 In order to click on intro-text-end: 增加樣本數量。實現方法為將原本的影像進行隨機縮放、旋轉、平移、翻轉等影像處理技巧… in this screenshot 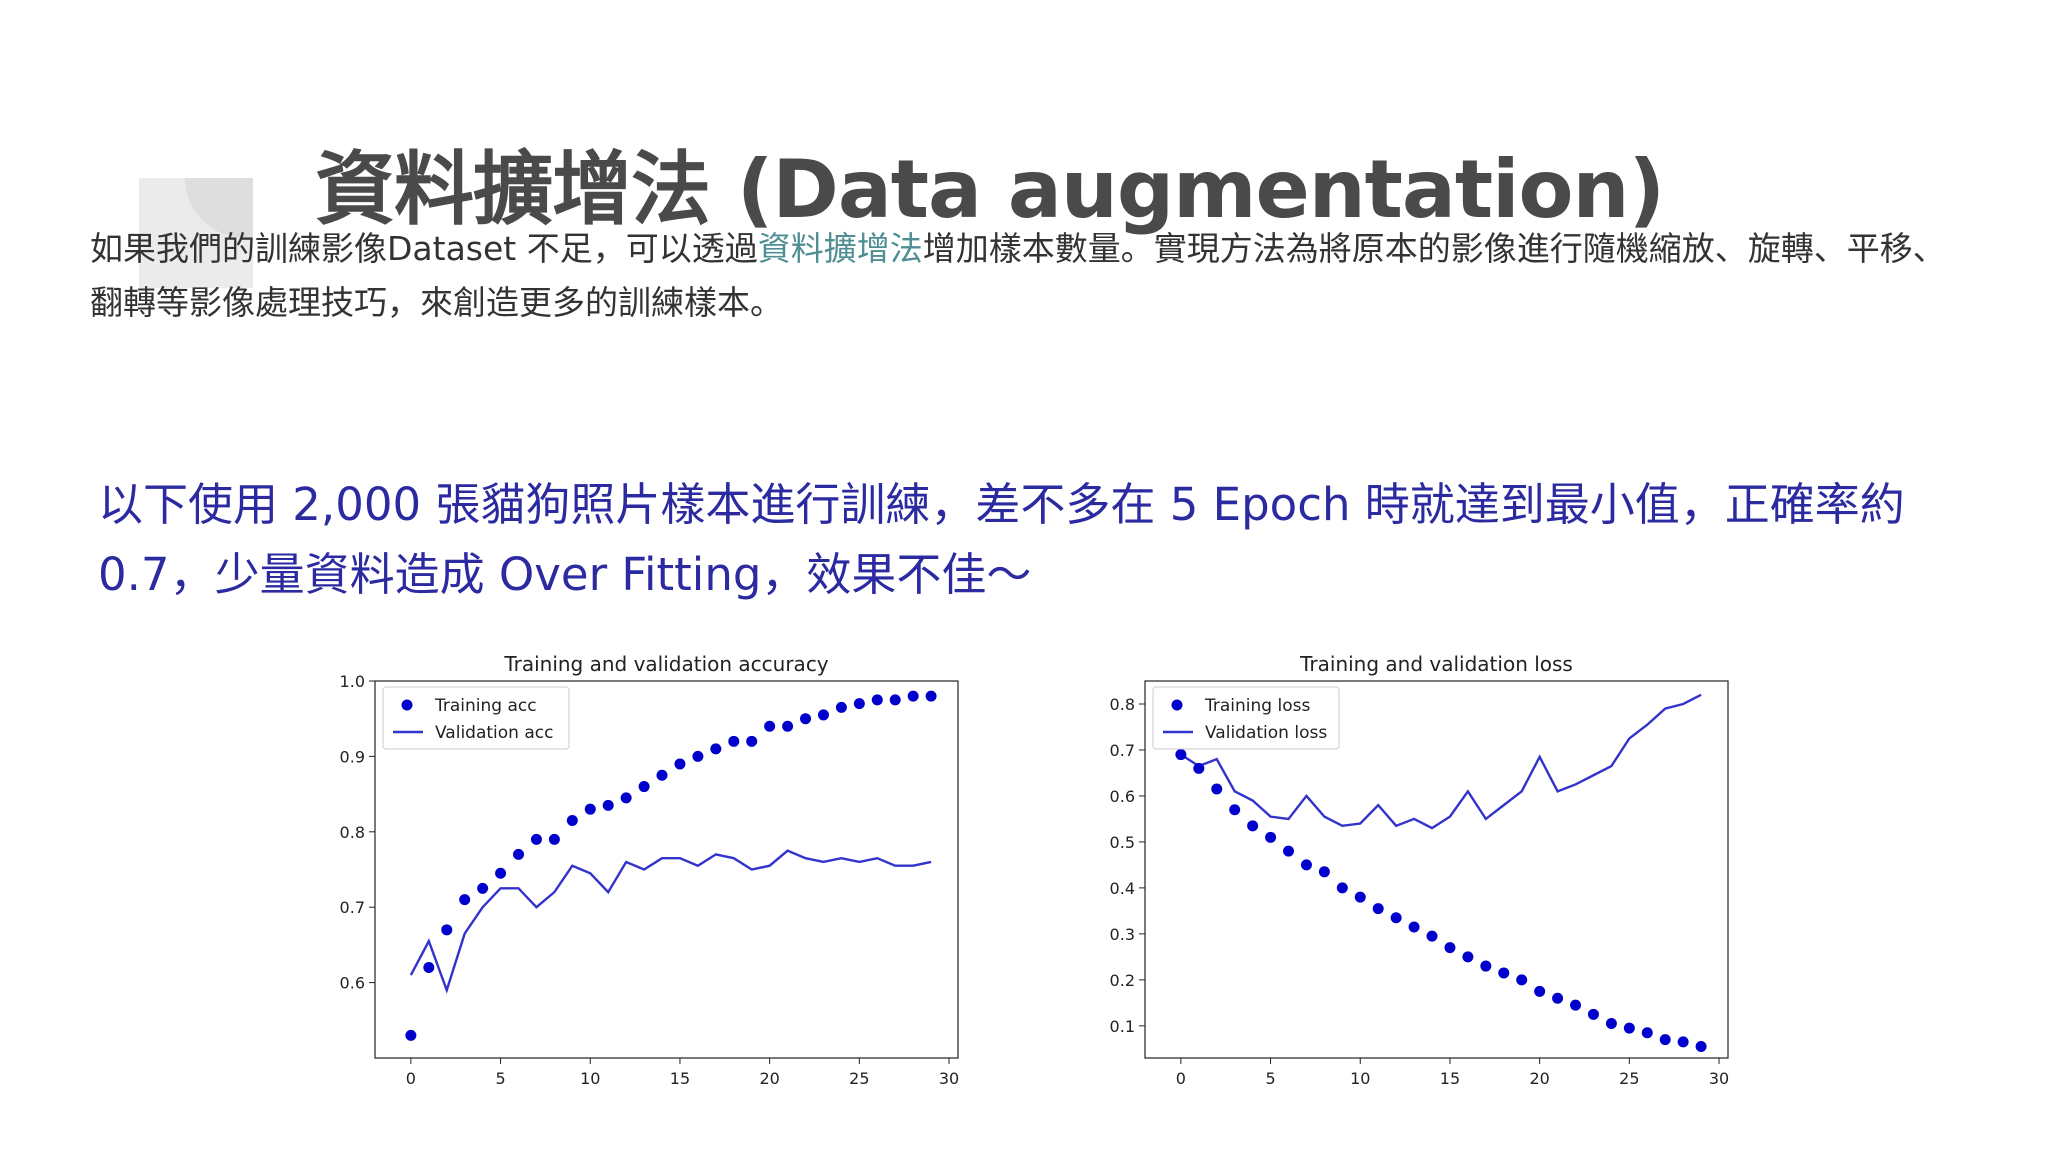, I will do `click(1018, 275)`.